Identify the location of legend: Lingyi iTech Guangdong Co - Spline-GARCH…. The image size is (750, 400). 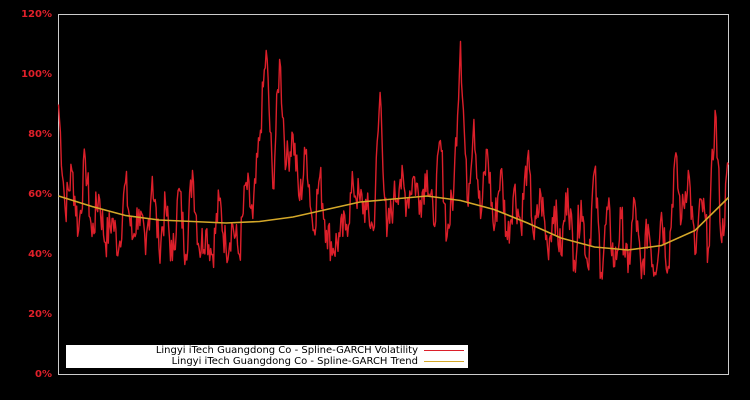
(267, 356).